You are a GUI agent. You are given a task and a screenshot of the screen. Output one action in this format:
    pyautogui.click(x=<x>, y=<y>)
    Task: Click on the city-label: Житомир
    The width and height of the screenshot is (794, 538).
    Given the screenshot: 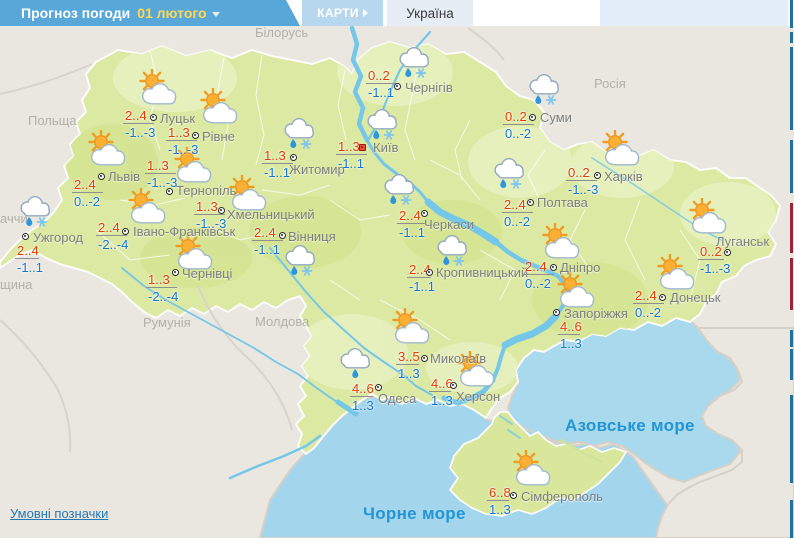 What is the action you would take?
    pyautogui.click(x=317, y=169)
    